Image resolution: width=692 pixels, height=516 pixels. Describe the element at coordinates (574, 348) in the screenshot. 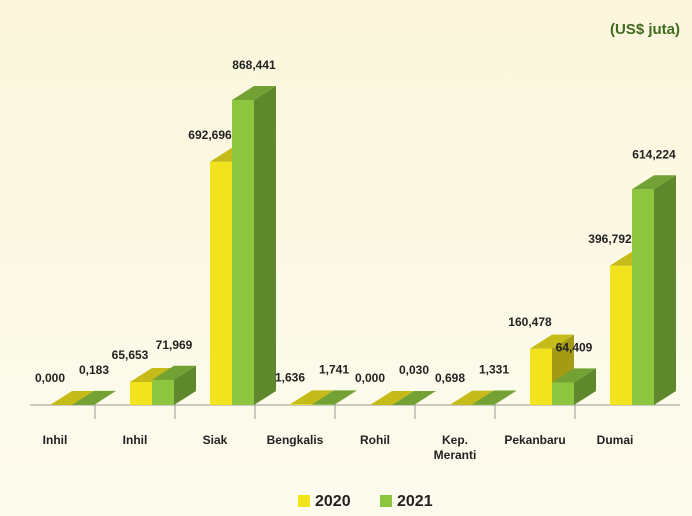

I see `value-label: 64,409` at that location.